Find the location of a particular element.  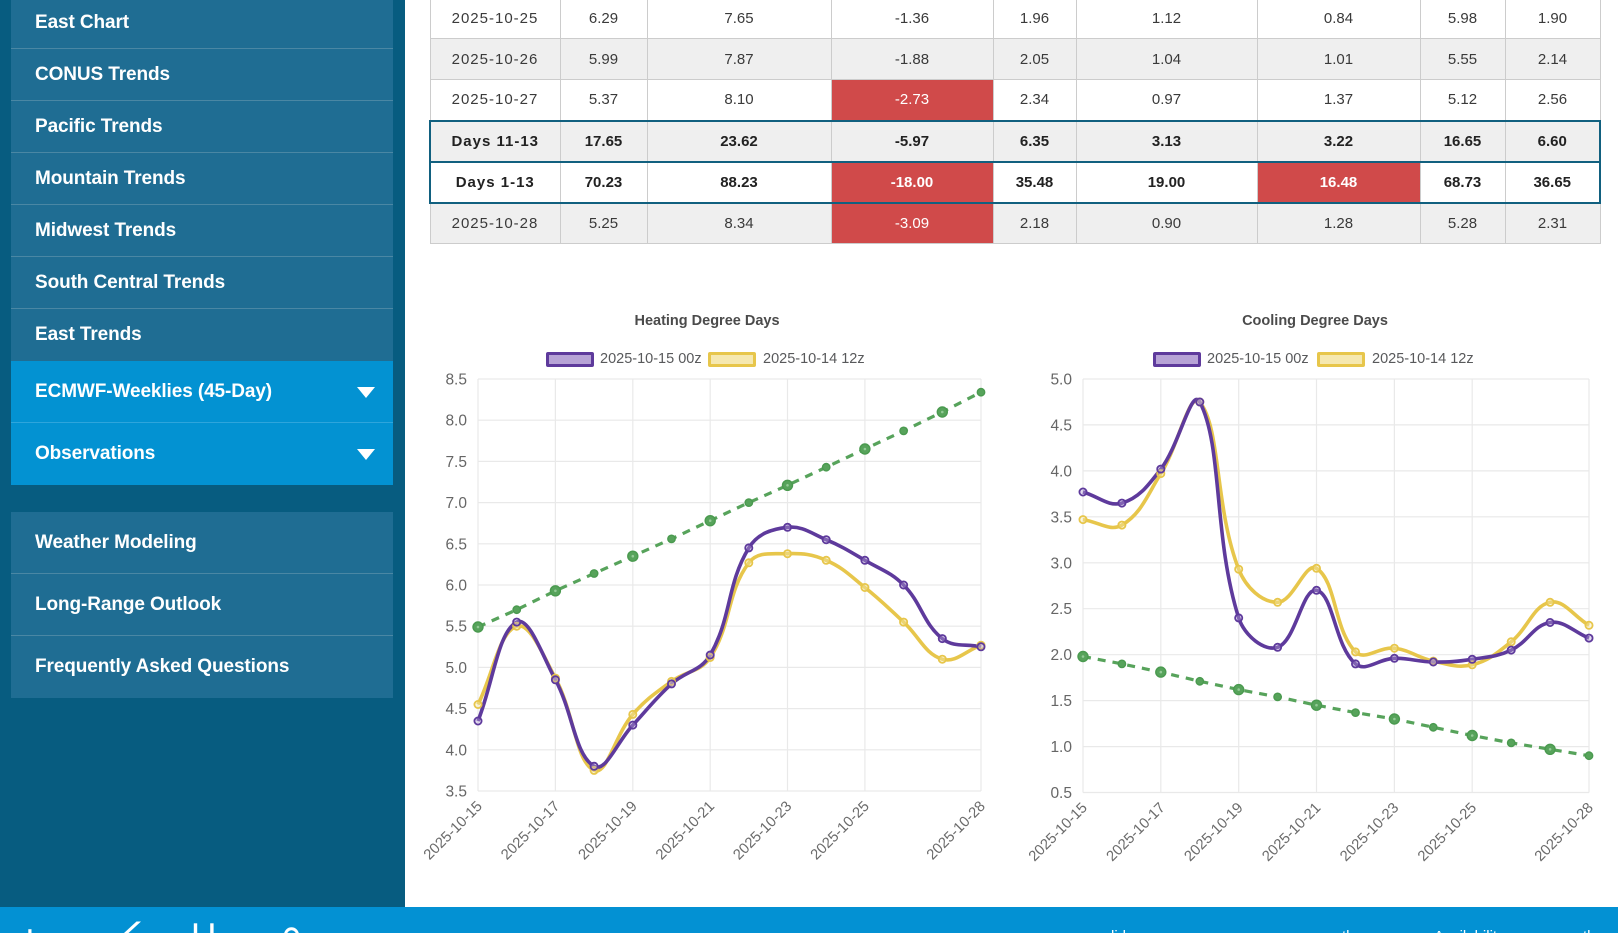

svg-text: 2.5 is located at coordinates (1061, 609).